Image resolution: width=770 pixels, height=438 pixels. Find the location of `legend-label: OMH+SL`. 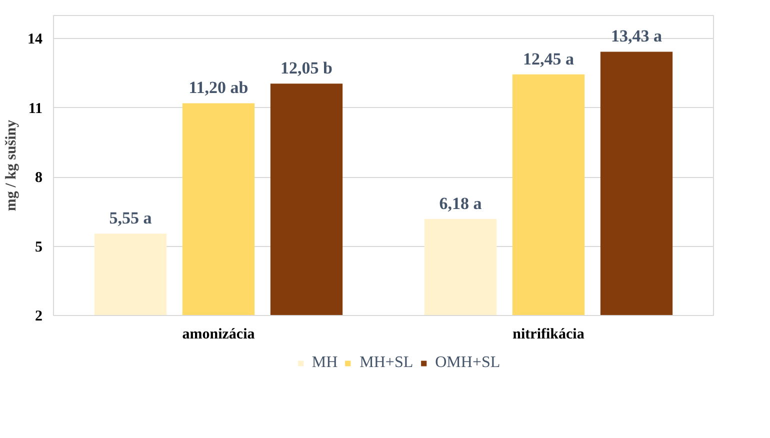

legend-label: OMH+SL is located at coordinates (467, 363).